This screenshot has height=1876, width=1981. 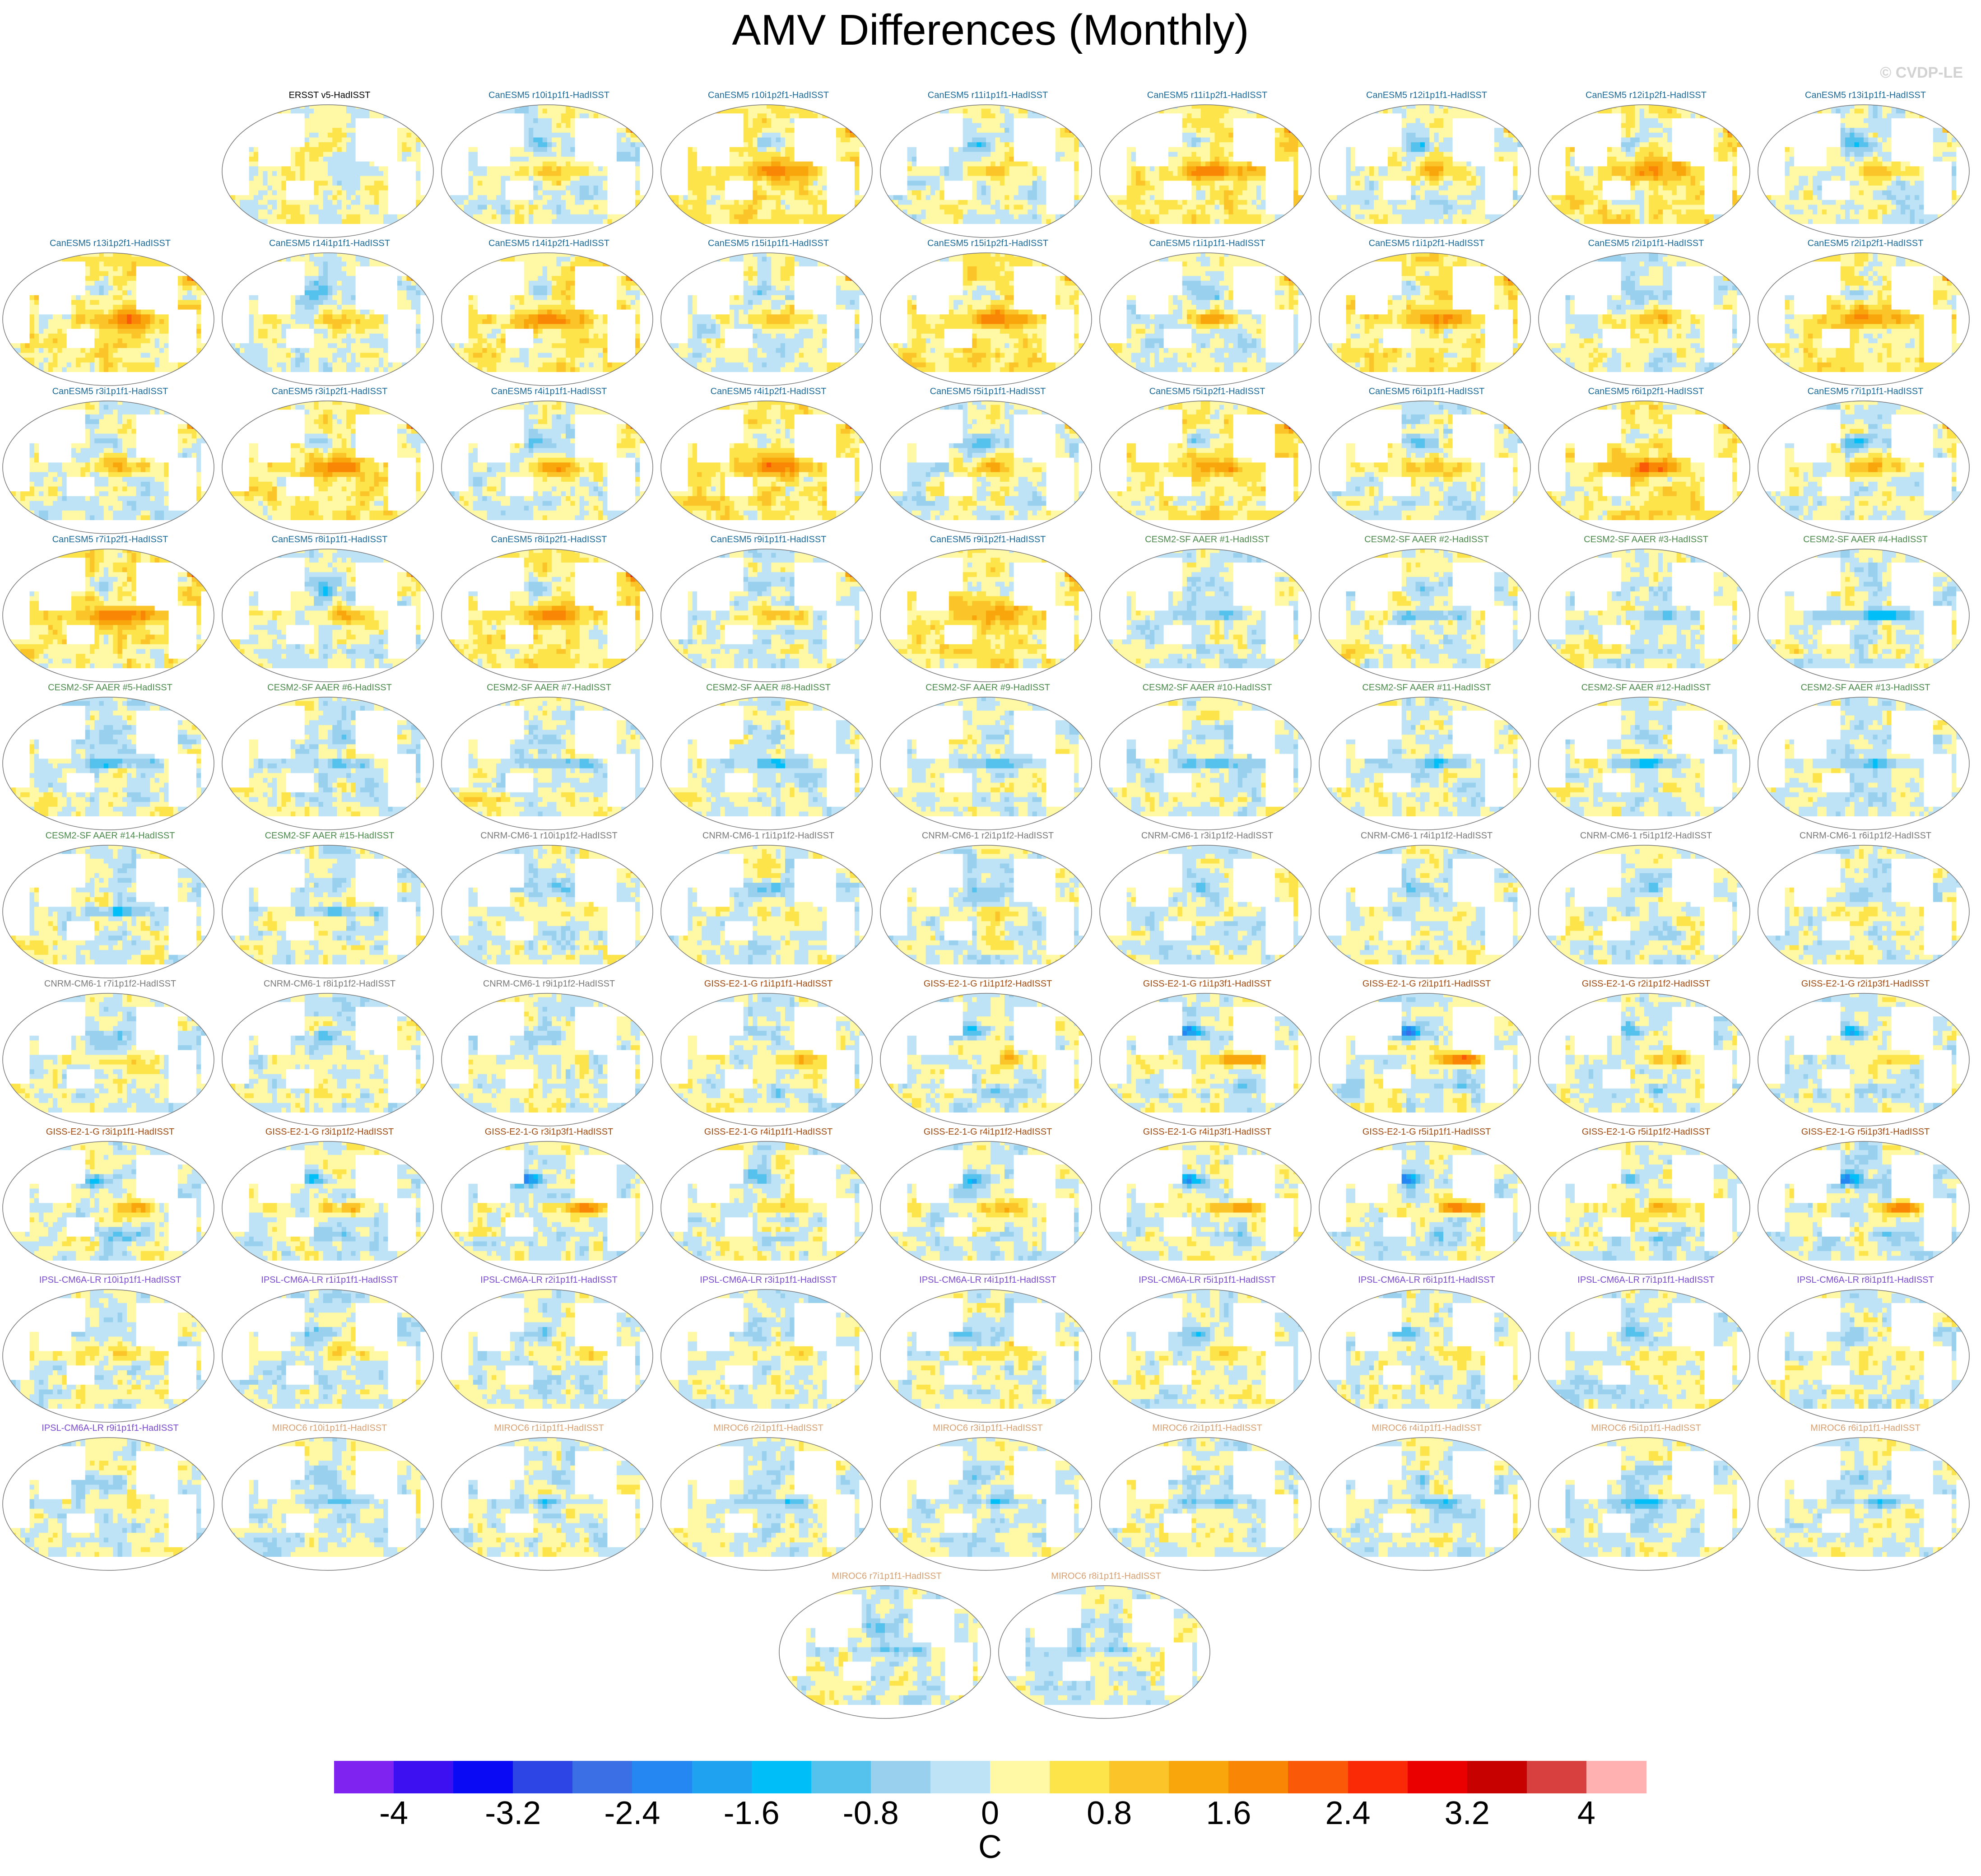 What do you see at coordinates (549, 169) in the screenshot?
I see `map-panel: CanESM5 r10i1p1f1-HadISST` at bounding box center [549, 169].